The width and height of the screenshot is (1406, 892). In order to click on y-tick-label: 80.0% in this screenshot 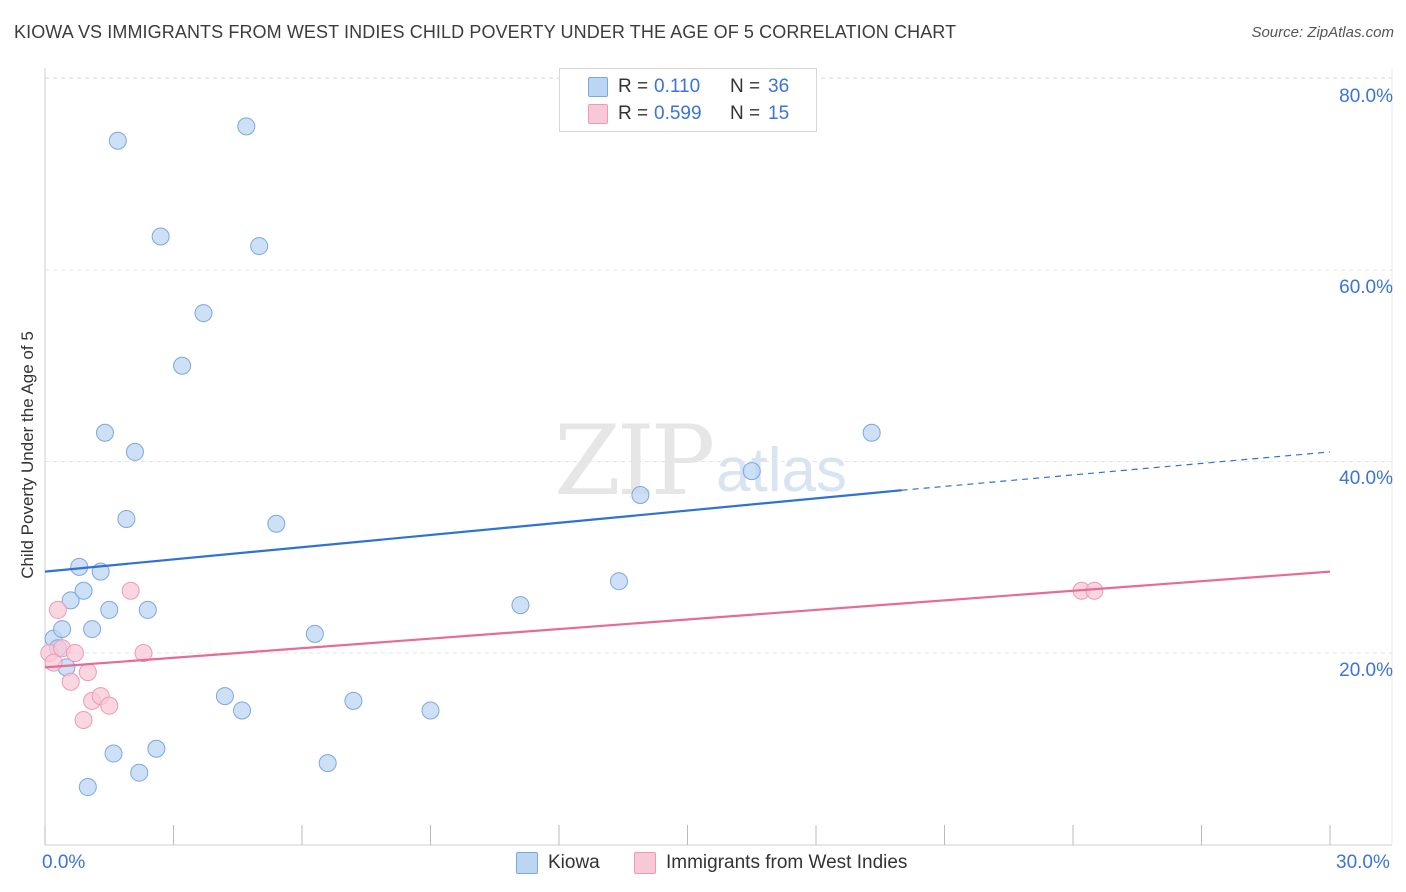, I will do `click(1366, 96)`.